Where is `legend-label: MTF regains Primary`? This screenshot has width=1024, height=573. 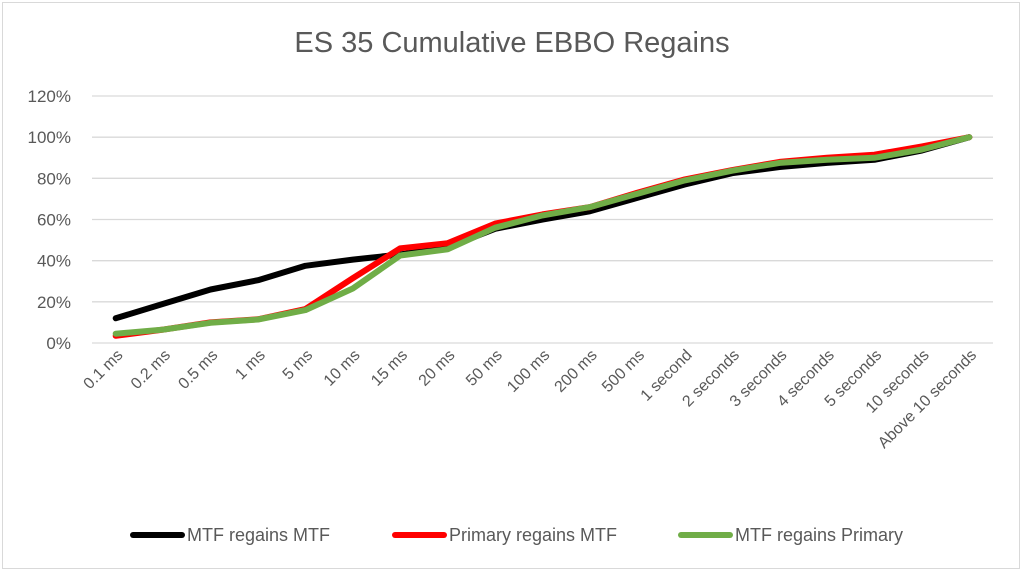
legend-label: MTF regains Primary is located at coordinates (819, 535).